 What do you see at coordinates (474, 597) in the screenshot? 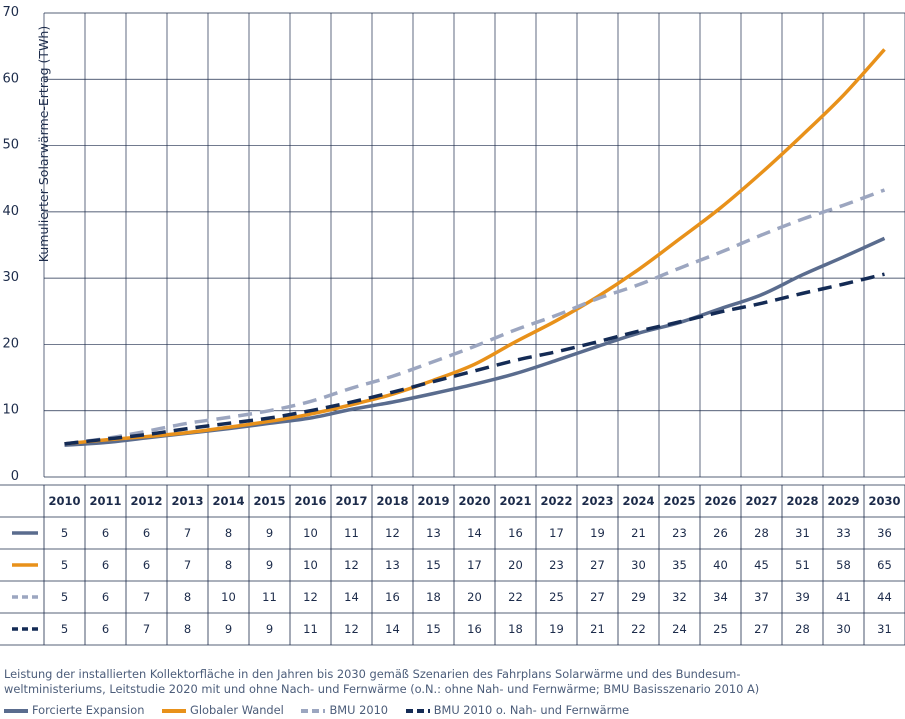
I see `table-cell-value: 20` at bounding box center [474, 597].